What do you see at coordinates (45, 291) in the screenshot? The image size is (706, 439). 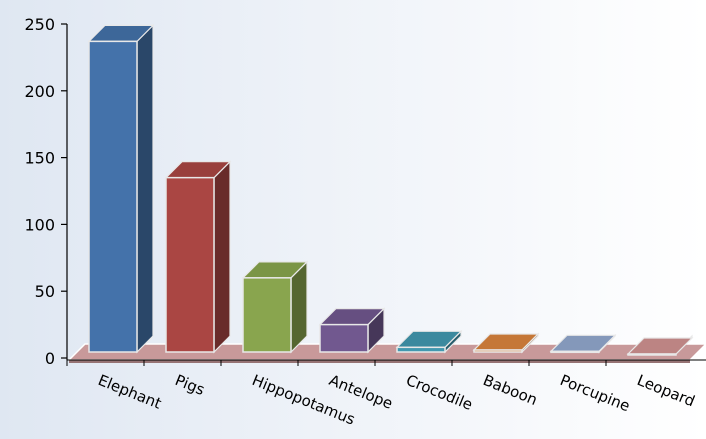 I see `y-tick-label: 50` at bounding box center [45, 291].